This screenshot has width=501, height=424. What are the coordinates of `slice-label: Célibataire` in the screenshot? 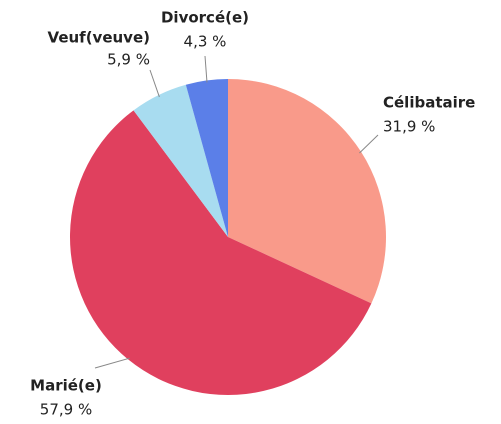 It's located at (429, 103).